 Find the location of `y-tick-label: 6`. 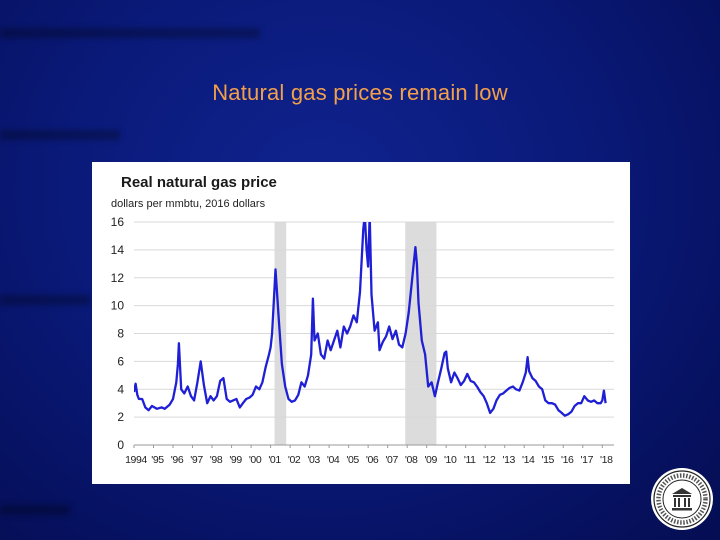

y-tick-label: 6 is located at coordinates (120, 361).